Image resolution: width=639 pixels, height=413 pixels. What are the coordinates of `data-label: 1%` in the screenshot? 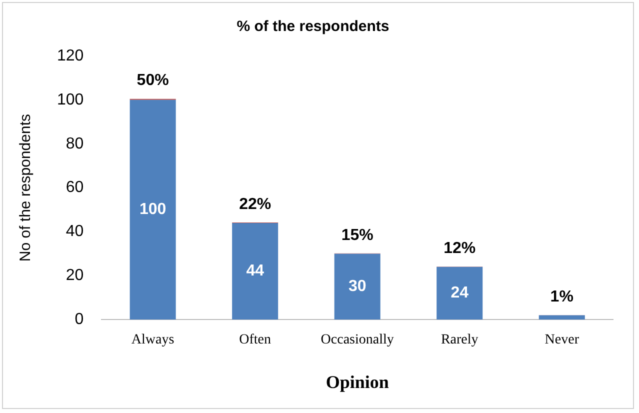 It's located at (562, 297).